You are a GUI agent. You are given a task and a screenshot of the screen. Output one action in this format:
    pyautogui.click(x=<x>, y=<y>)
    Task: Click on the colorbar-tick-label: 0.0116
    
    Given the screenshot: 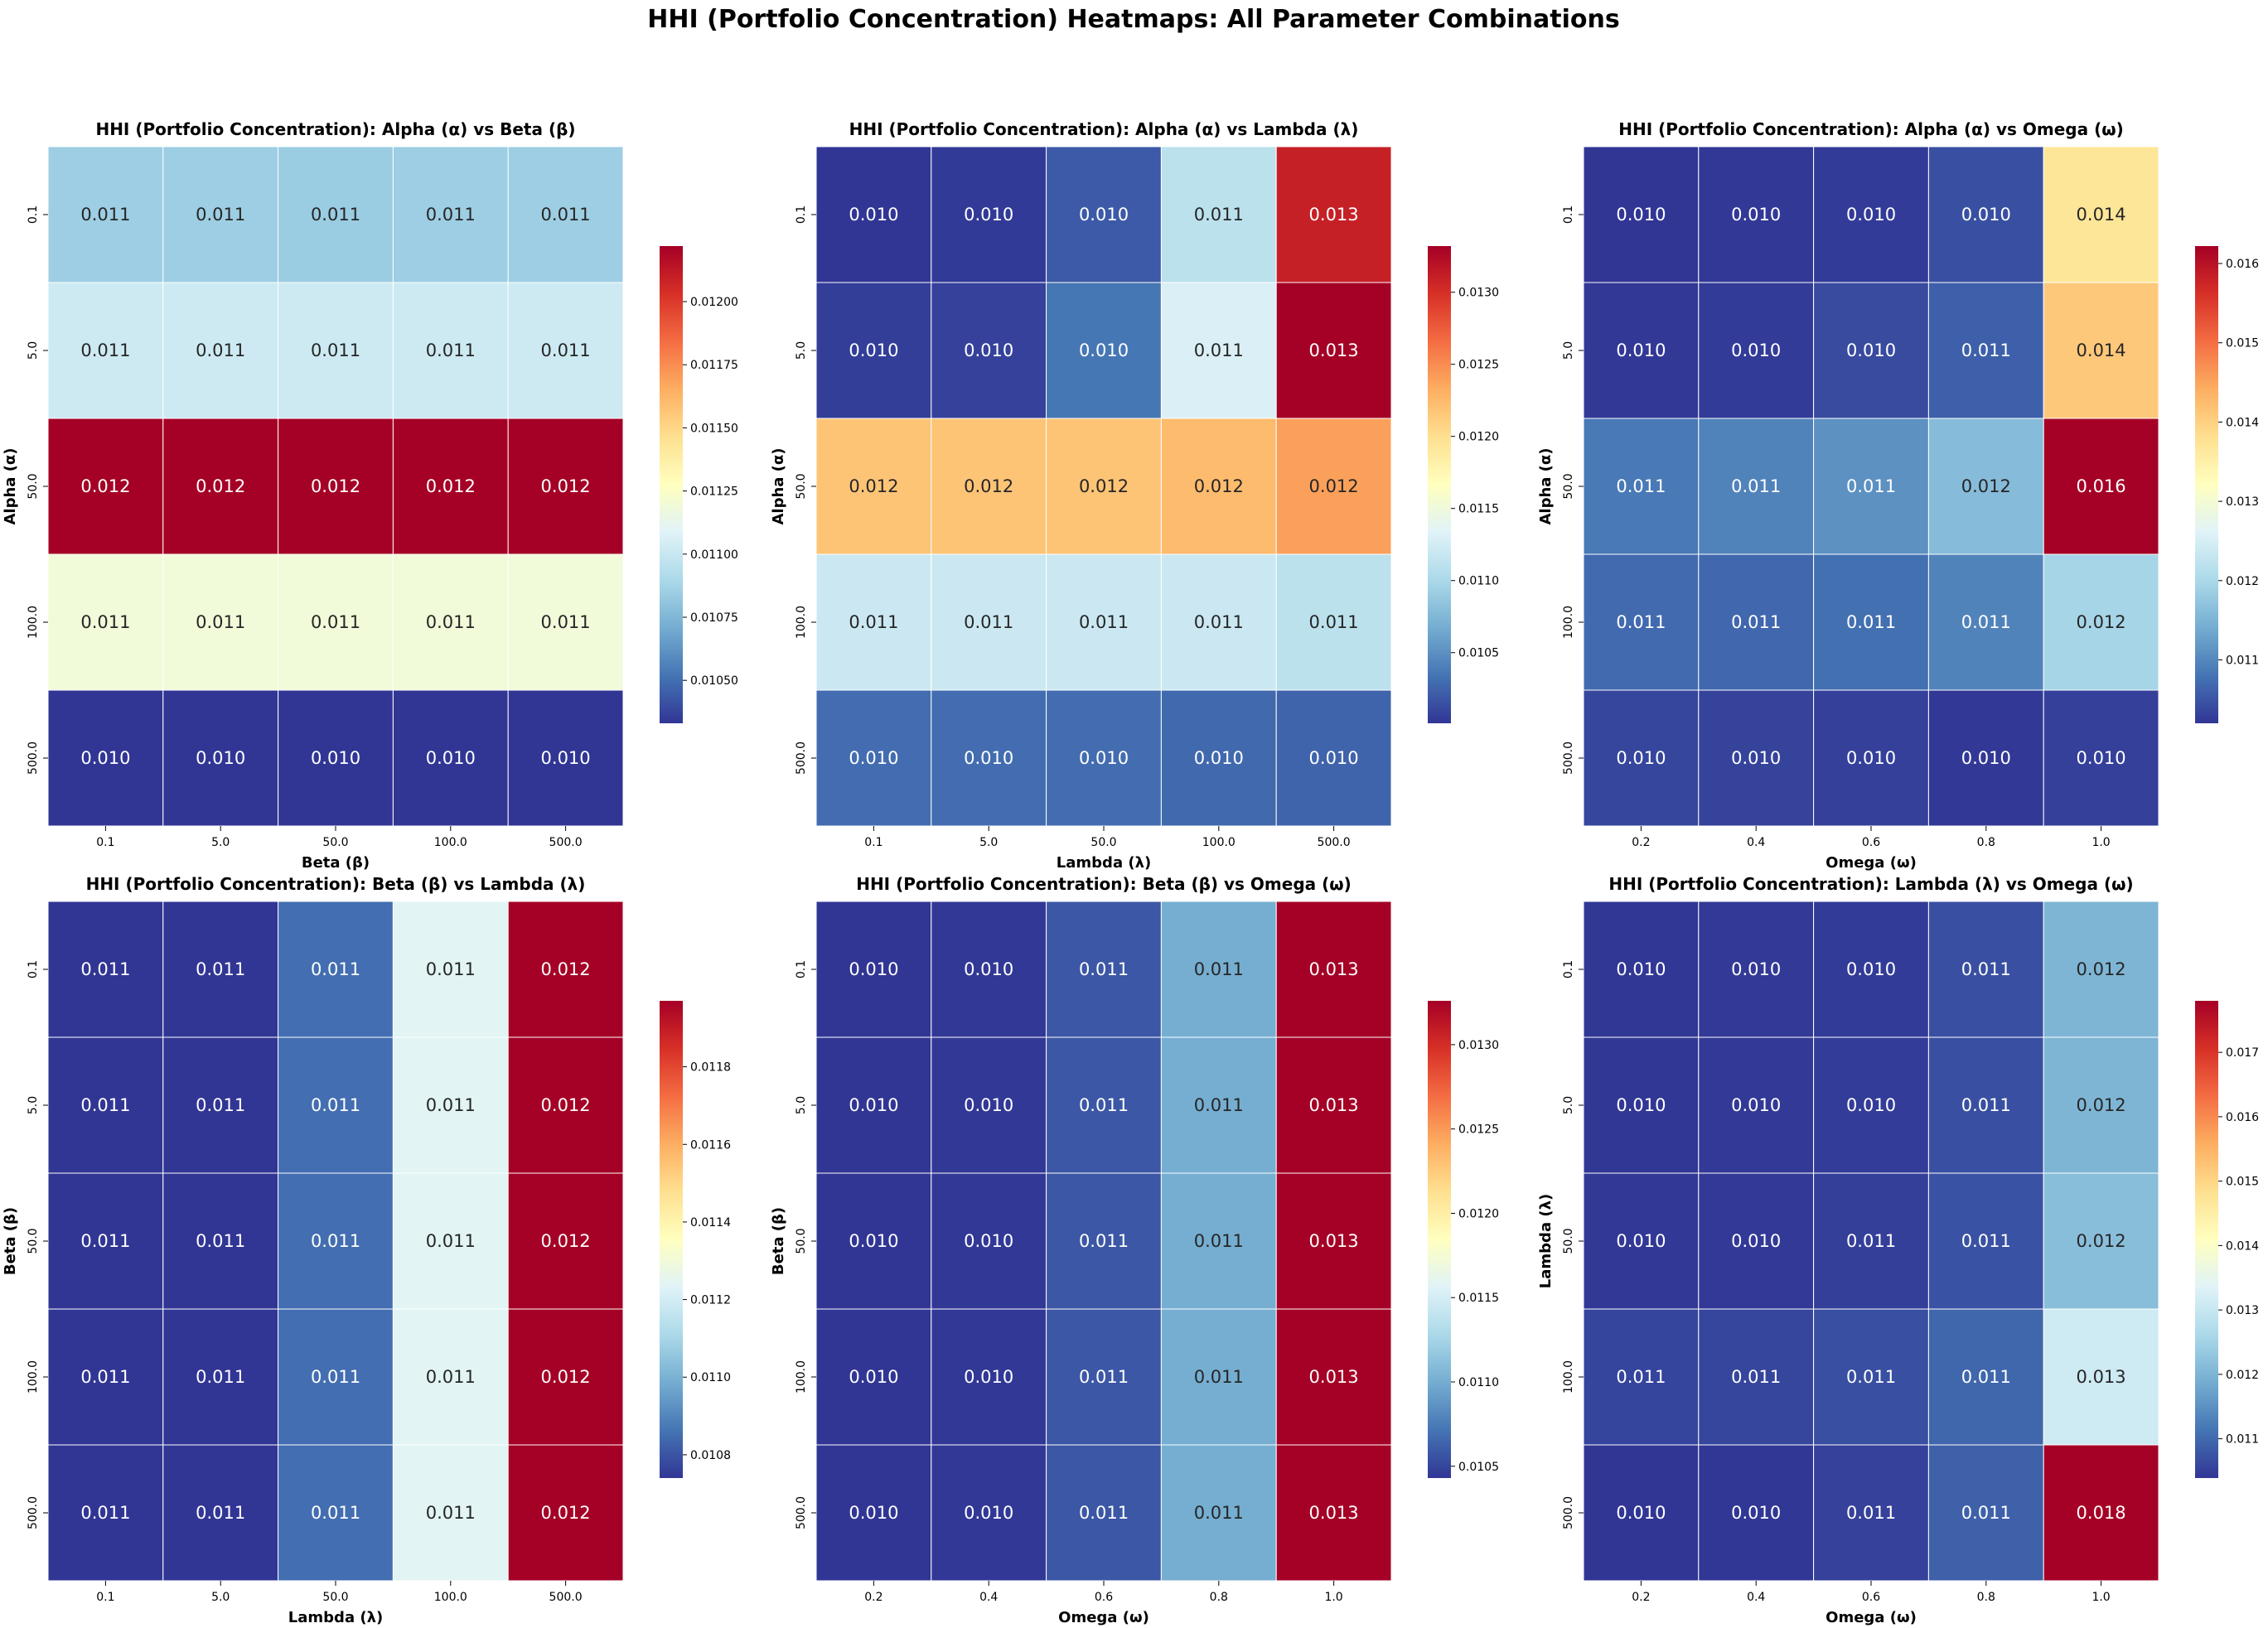 What is the action you would take?
    pyautogui.click(x=711, y=1145)
    